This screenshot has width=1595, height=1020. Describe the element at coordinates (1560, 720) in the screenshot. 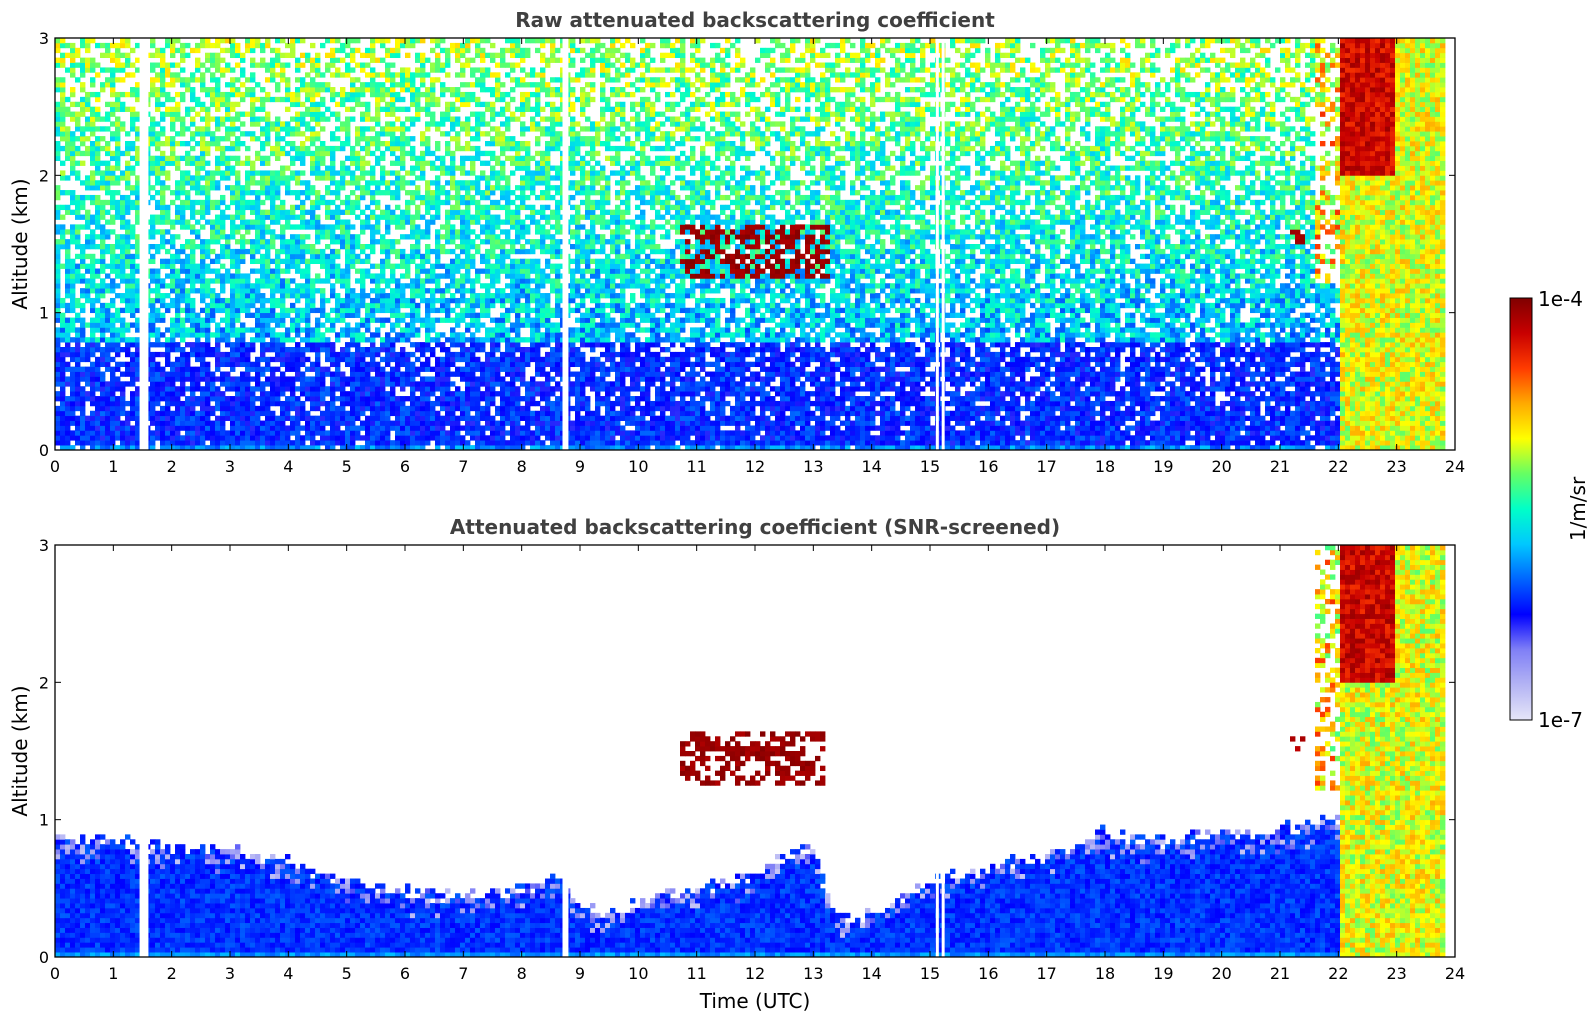

I see `colorbar-min-label: 1e-7` at that location.